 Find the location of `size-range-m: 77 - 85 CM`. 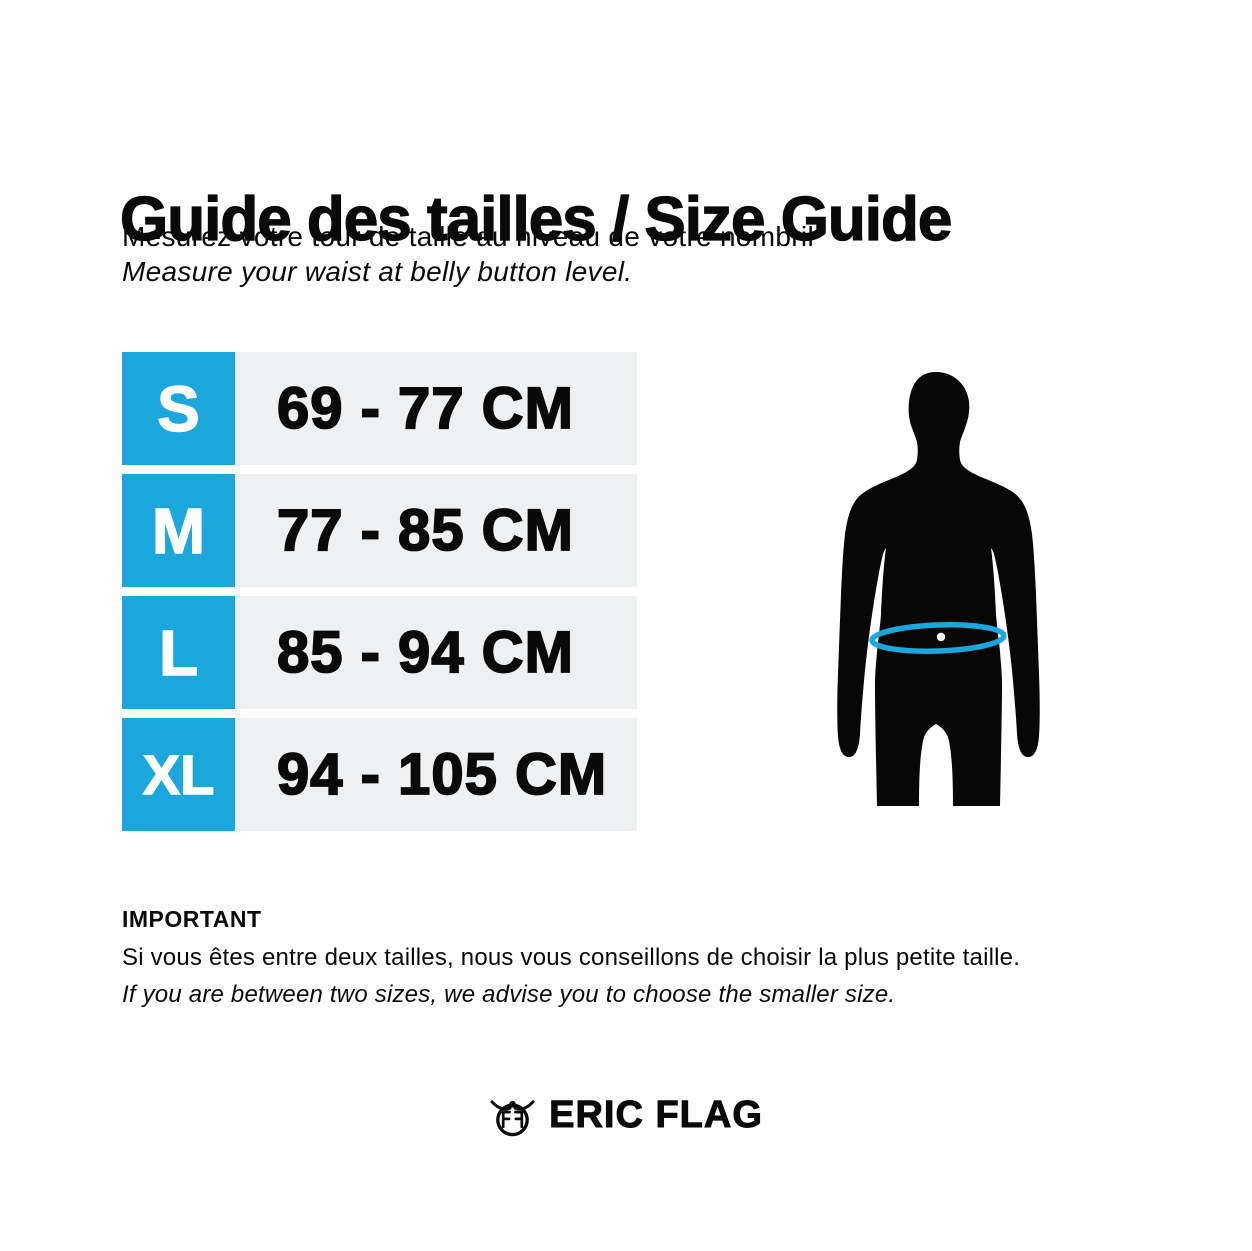

size-range-m: 77 - 85 CM is located at coordinates (436, 530).